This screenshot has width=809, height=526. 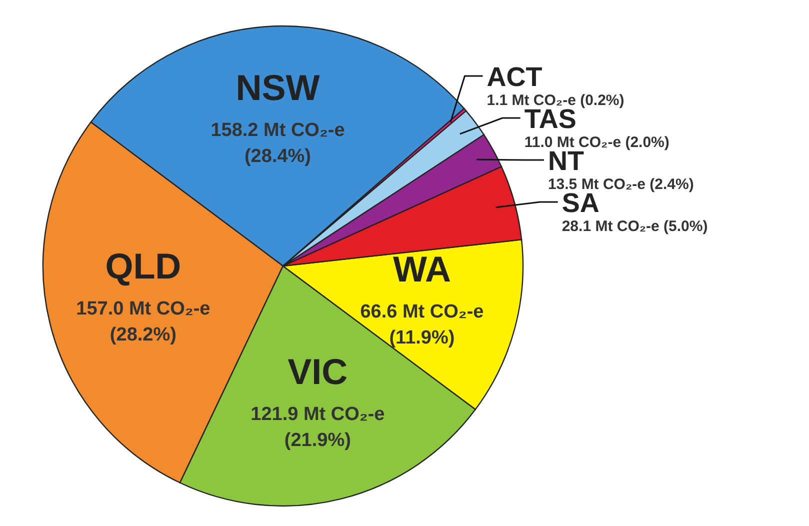 What do you see at coordinates (143, 322) in the screenshot?
I see `data-label: 157.0 Mt CO₂-e (28.2%)` at bounding box center [143, 322].